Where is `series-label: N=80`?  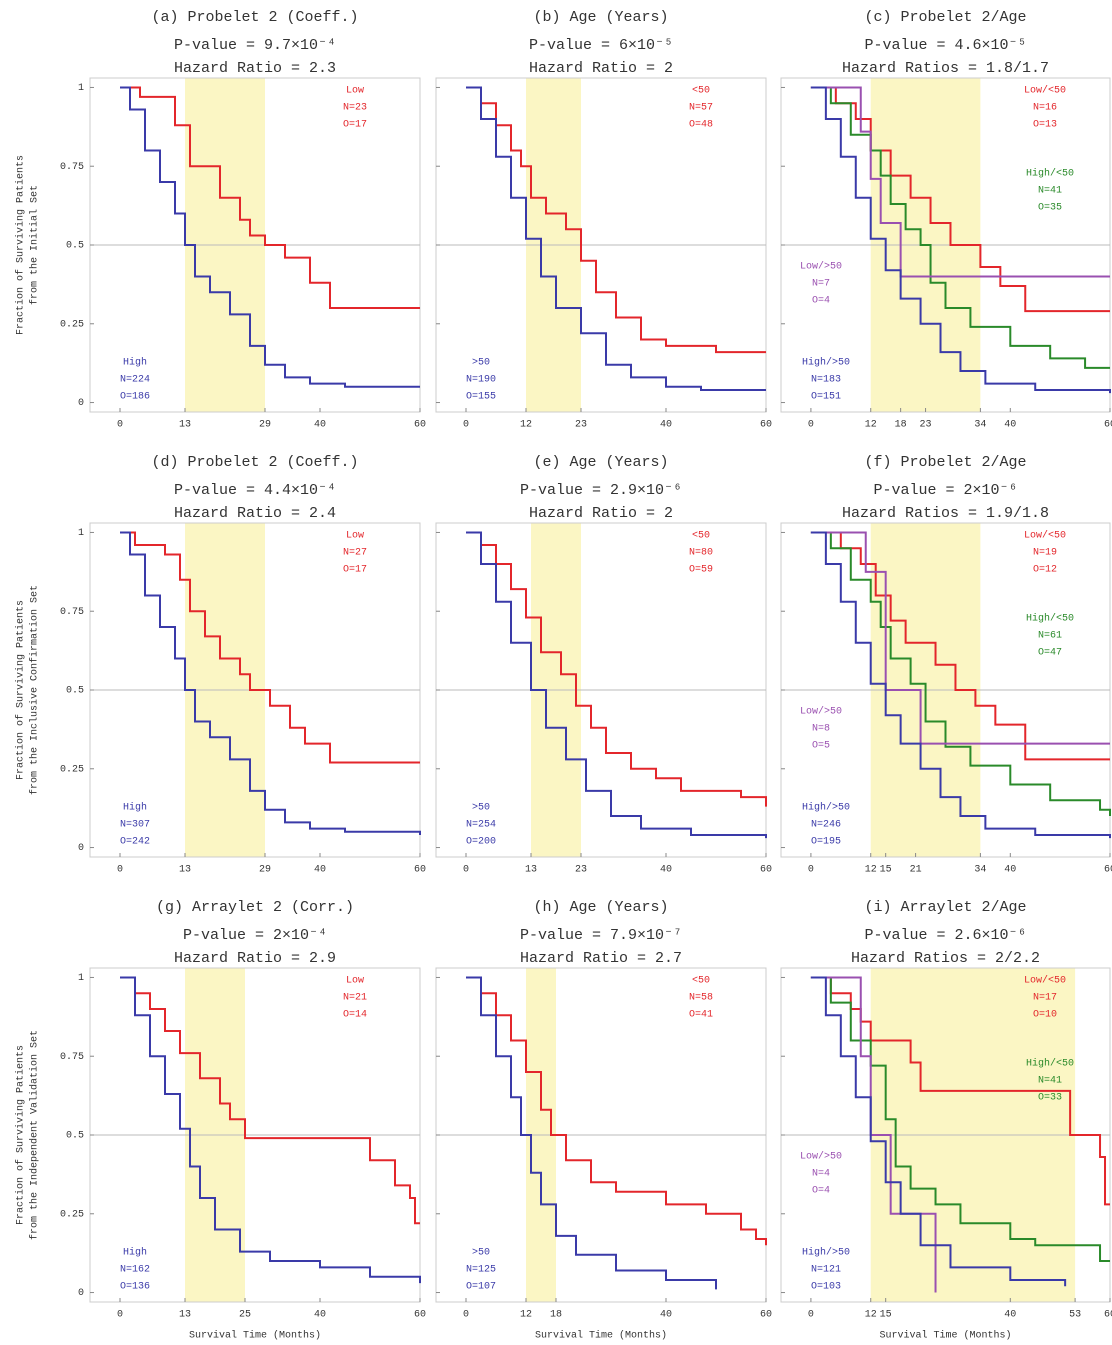 series-label: N=80 is located at coordinates (701, 553).